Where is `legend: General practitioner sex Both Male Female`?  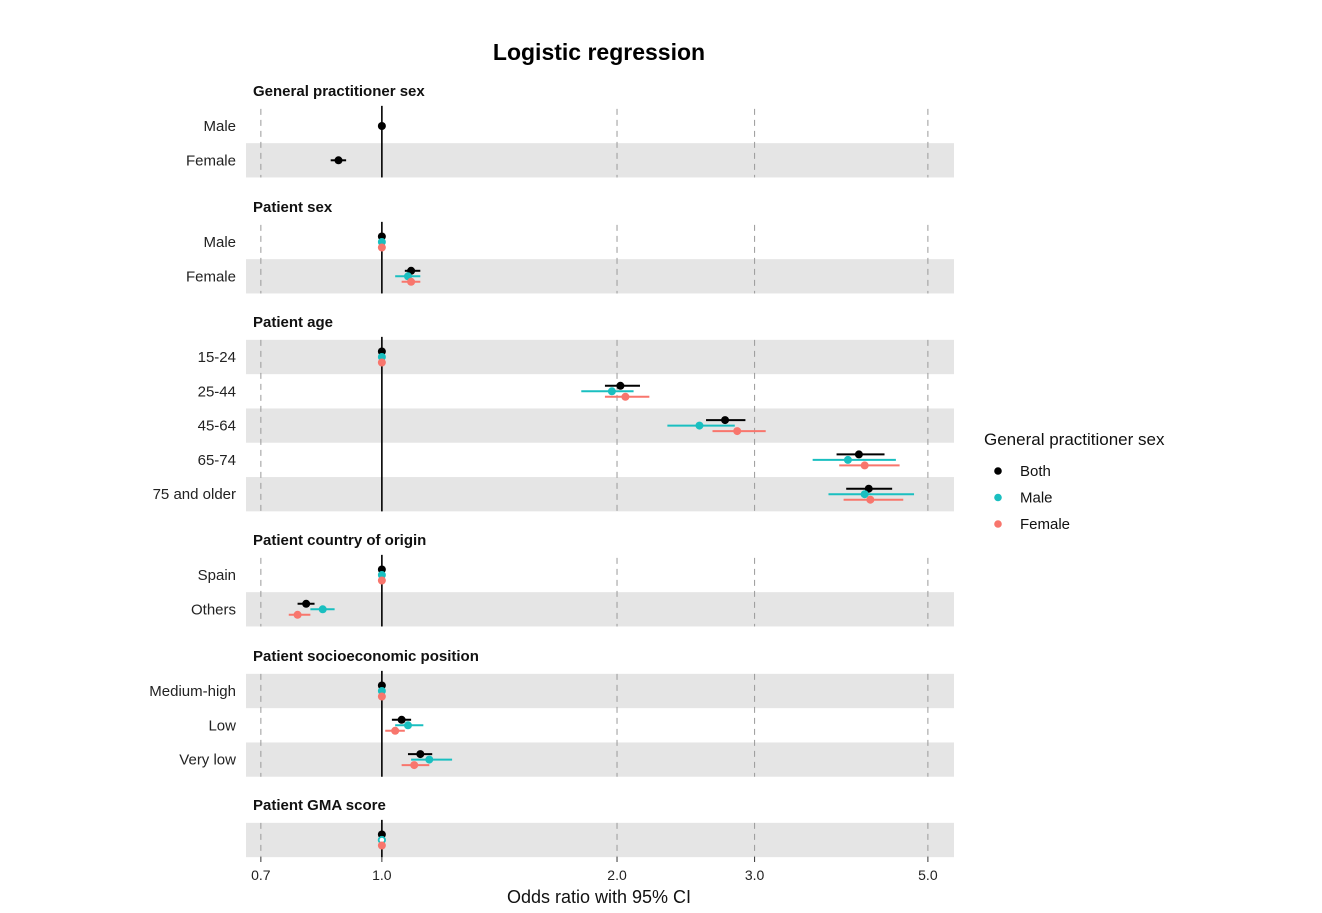
legend: General practitioner sex Both Male Female is located at coordinates (1074, 481).